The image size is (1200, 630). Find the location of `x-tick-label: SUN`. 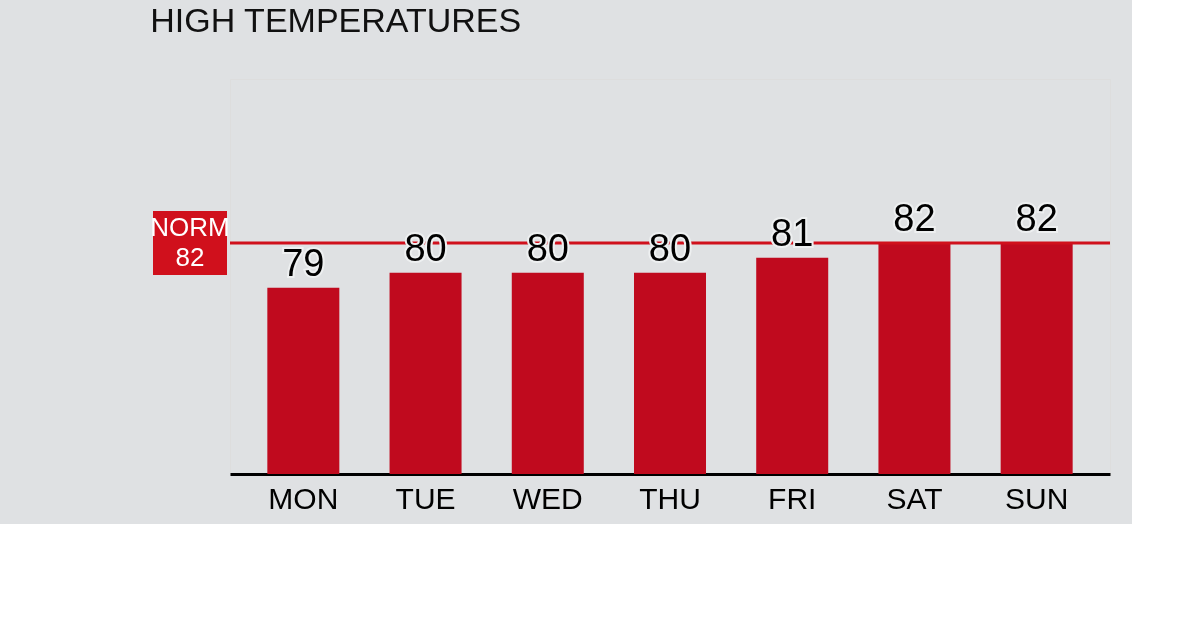

x-tick-label: SUN is located at coordinates (1036, 498).